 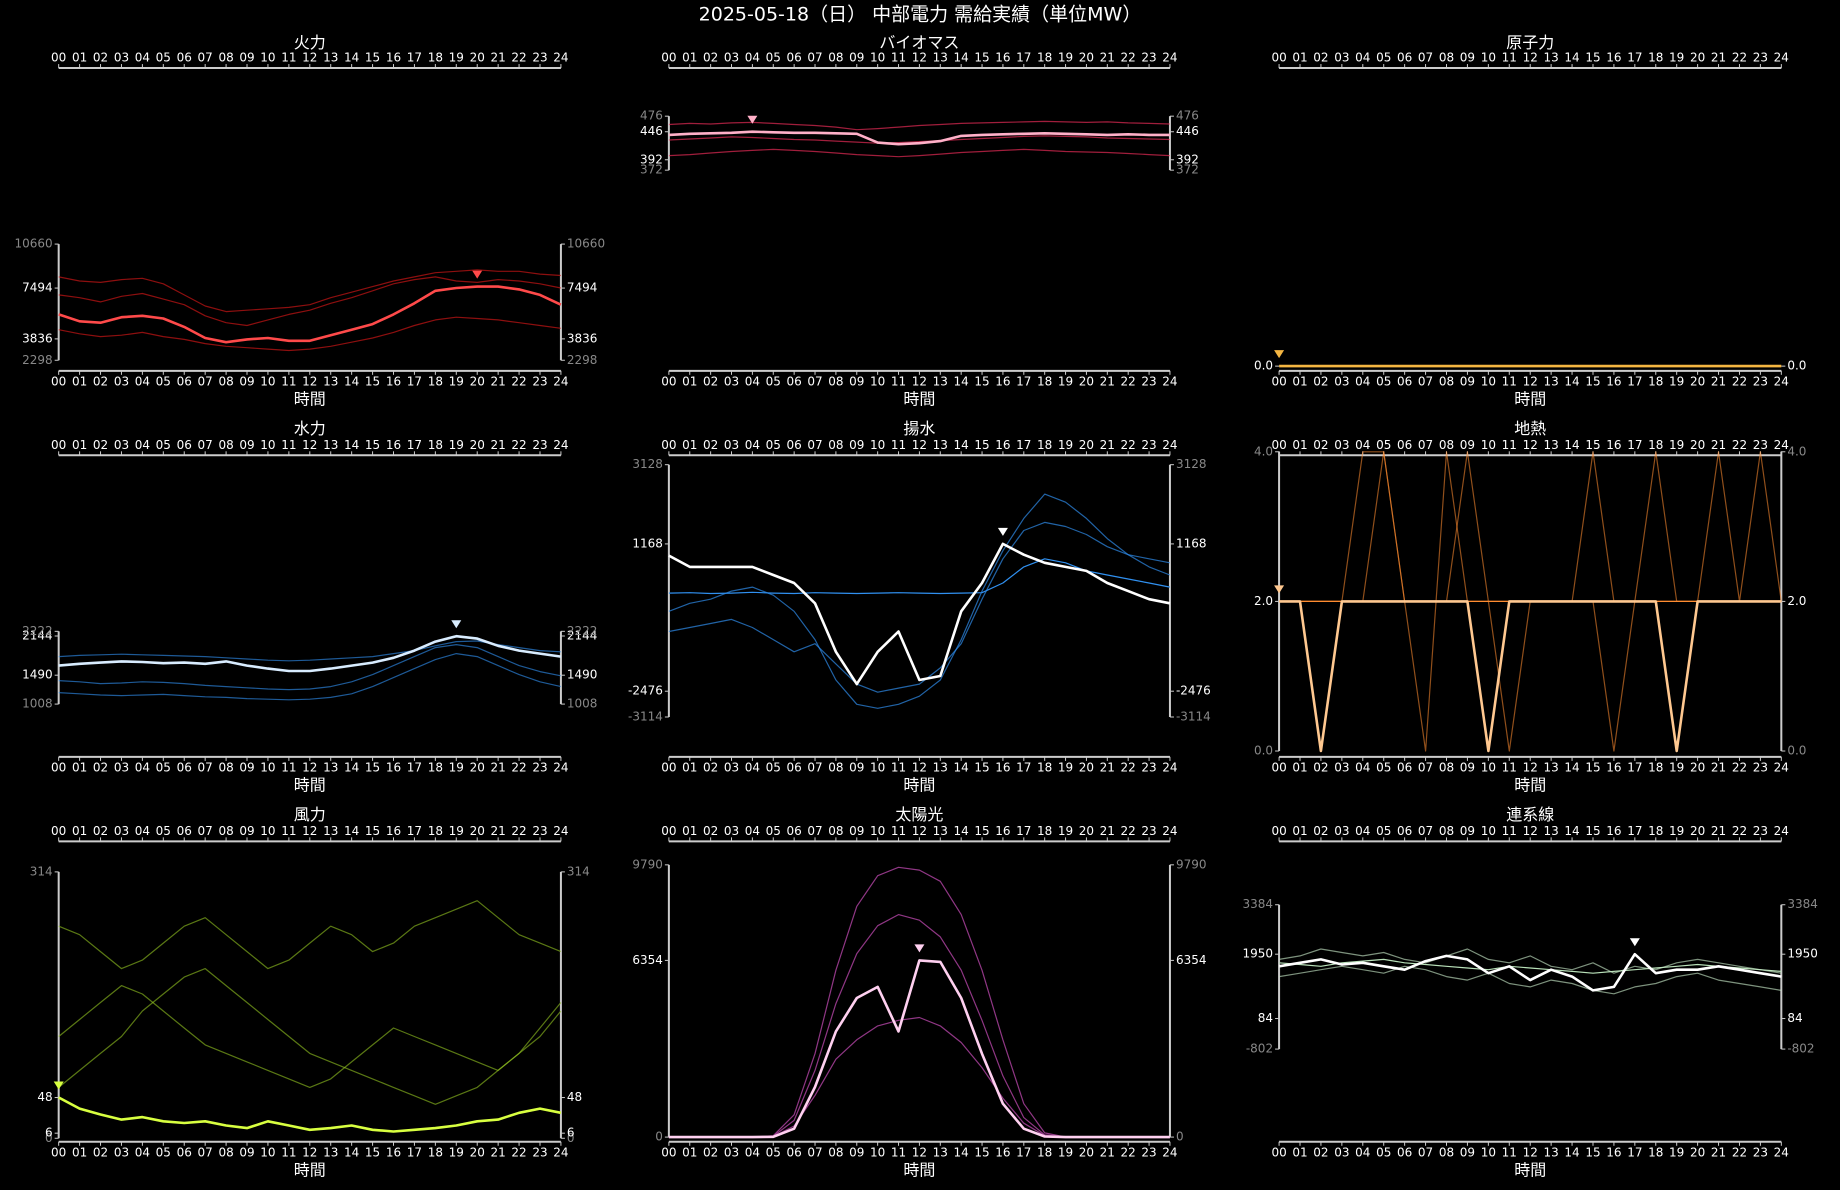 What do you see at coordinates (1404, 381) in the screenshot?
I see `x-tick-label: 06` at bounding box center [1404, 381].